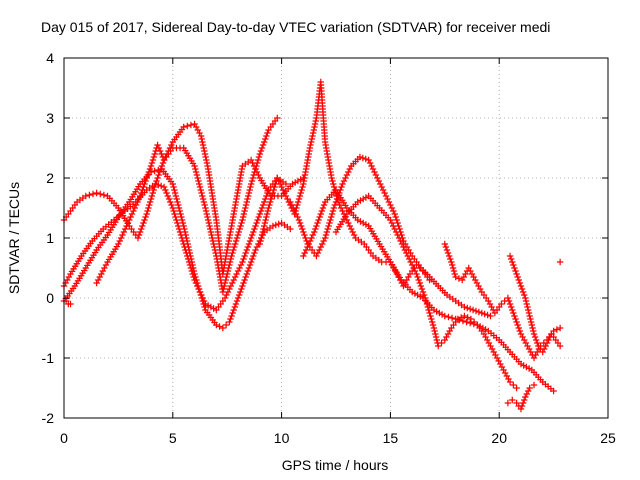 The width and height of the screenshot is (640, 480). What do you see at coordinates (50, 58) in the screenshot?
I see `y-tick-label: 4` at bounding box center [50, 58].